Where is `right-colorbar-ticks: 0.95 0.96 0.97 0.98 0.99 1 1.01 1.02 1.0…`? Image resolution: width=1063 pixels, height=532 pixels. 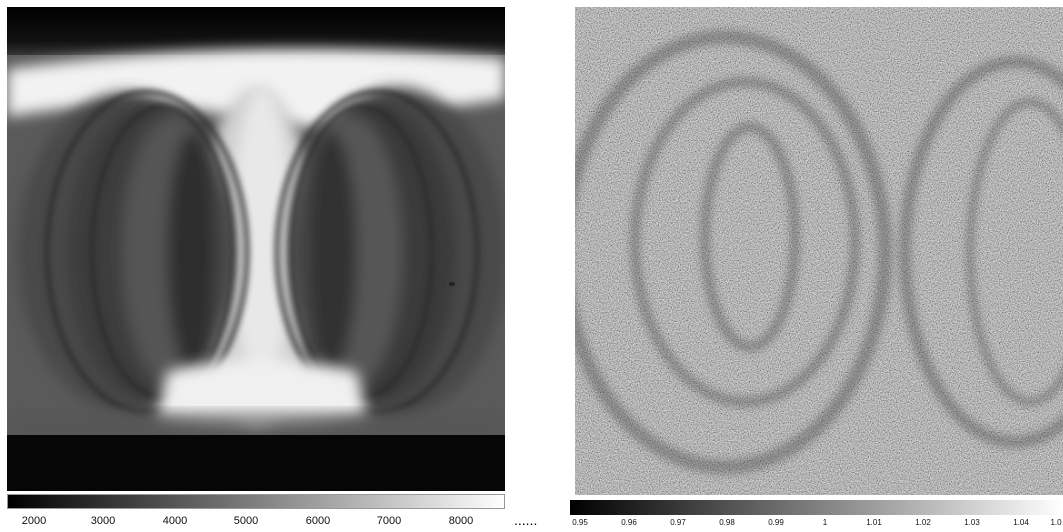
right-colorbar-ticks: 0.95 0.96 0.97 0.98 0.99 1 1.01 1.02 1.0… is located at coordinates (816, 525).